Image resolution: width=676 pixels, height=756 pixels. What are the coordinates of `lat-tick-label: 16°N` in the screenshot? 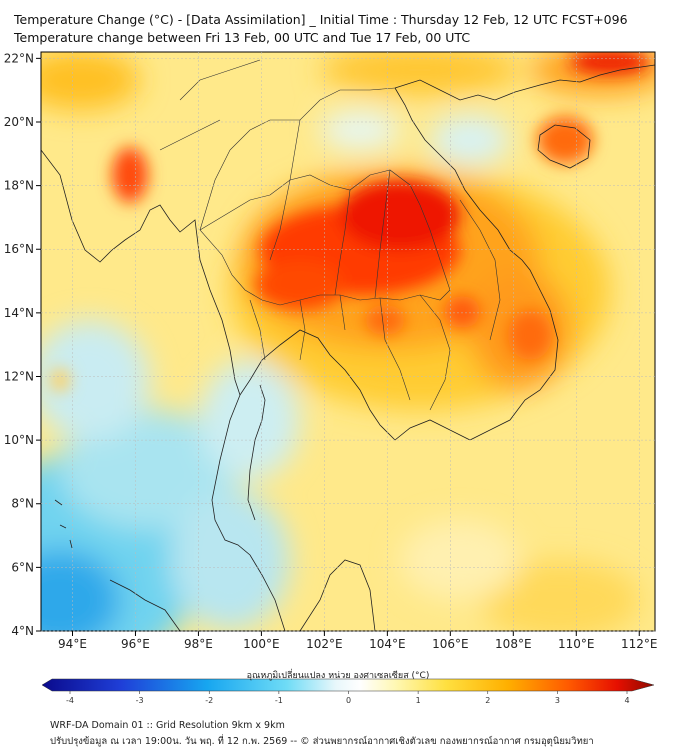 It's located at (19, 249).